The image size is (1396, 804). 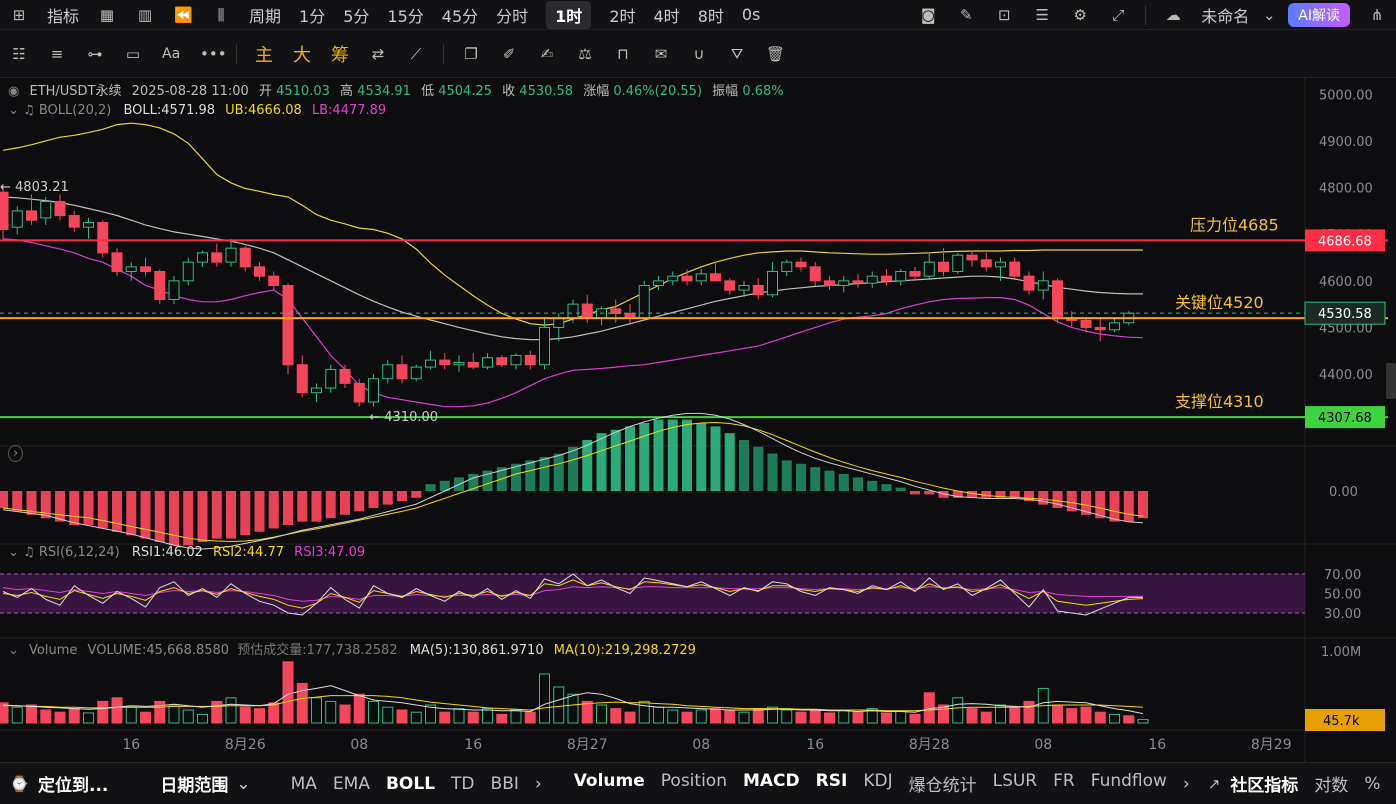 What do you see at coordinates (966, 14) in the screenshot?
I see `pencil-icon: ✎` at bounding box center [966, 14].